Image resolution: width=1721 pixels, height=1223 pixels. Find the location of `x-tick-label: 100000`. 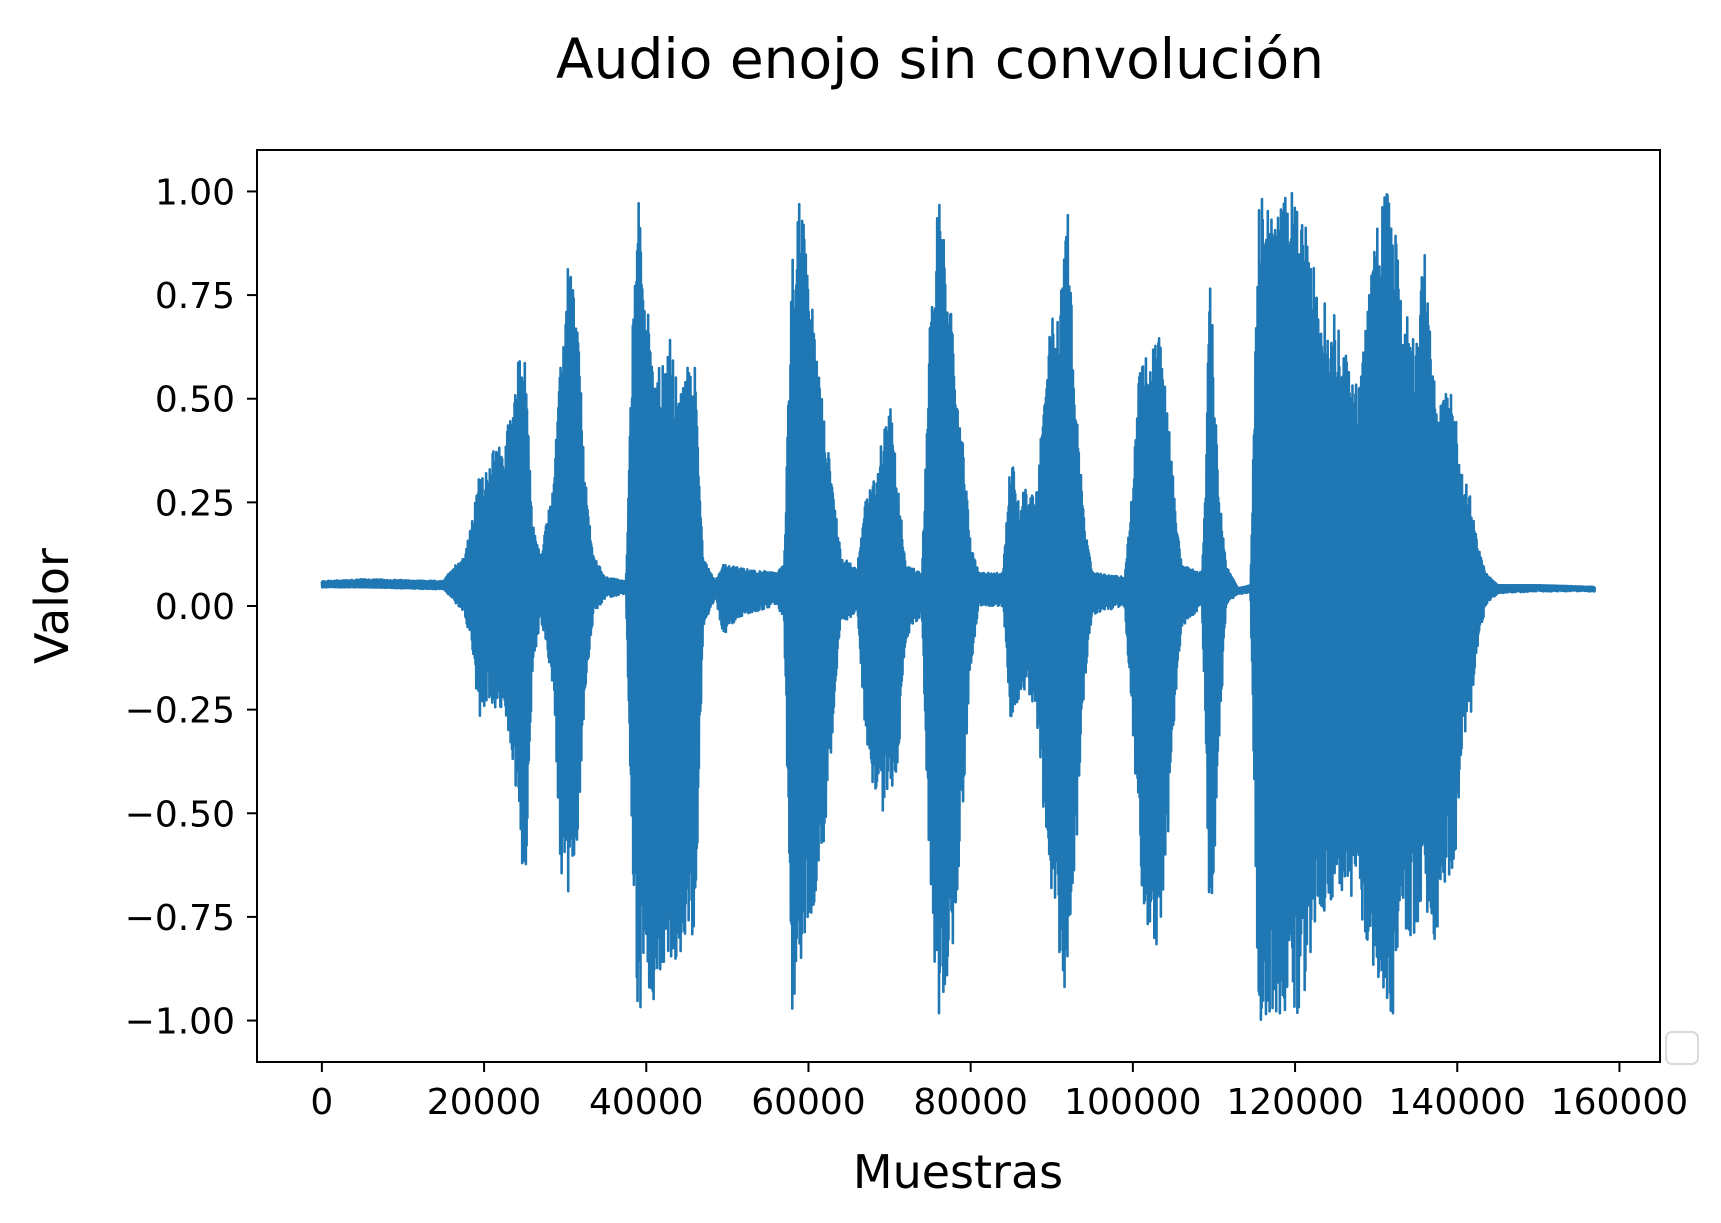

x-tick-label: 100000 is located at coordinates (1132, 1102).